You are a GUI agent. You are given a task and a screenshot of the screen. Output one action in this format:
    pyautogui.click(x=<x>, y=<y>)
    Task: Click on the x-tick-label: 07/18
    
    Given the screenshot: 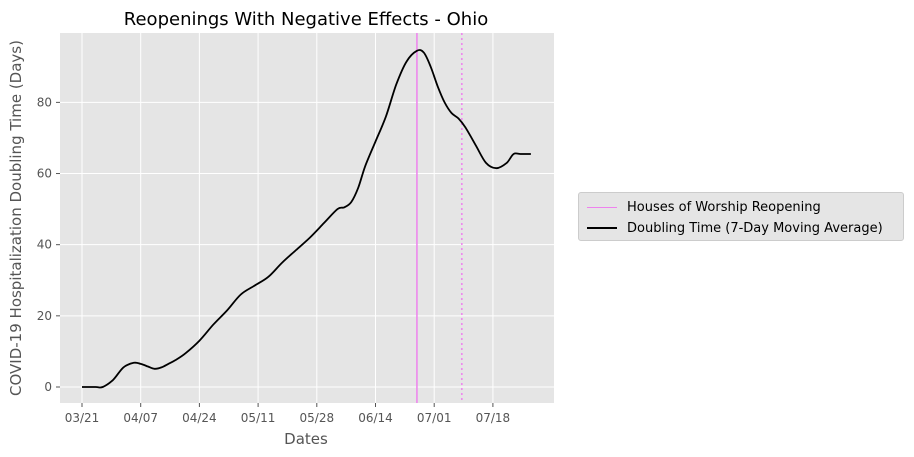 What is the action you would take?
    pyautogui.click(x=493, y=418)
    